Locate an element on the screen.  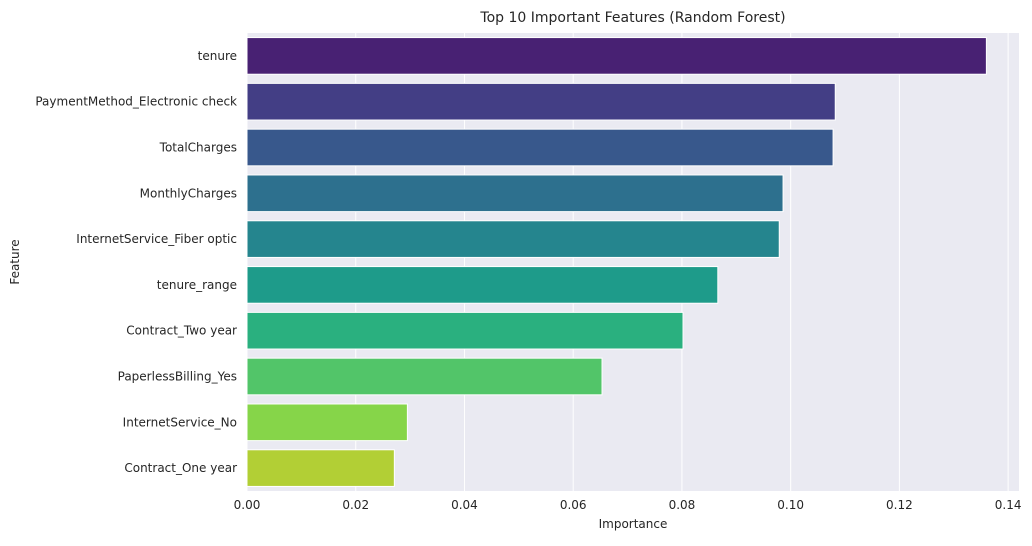
x-tick-label: 0.02 is located at coordinates (355, 505).